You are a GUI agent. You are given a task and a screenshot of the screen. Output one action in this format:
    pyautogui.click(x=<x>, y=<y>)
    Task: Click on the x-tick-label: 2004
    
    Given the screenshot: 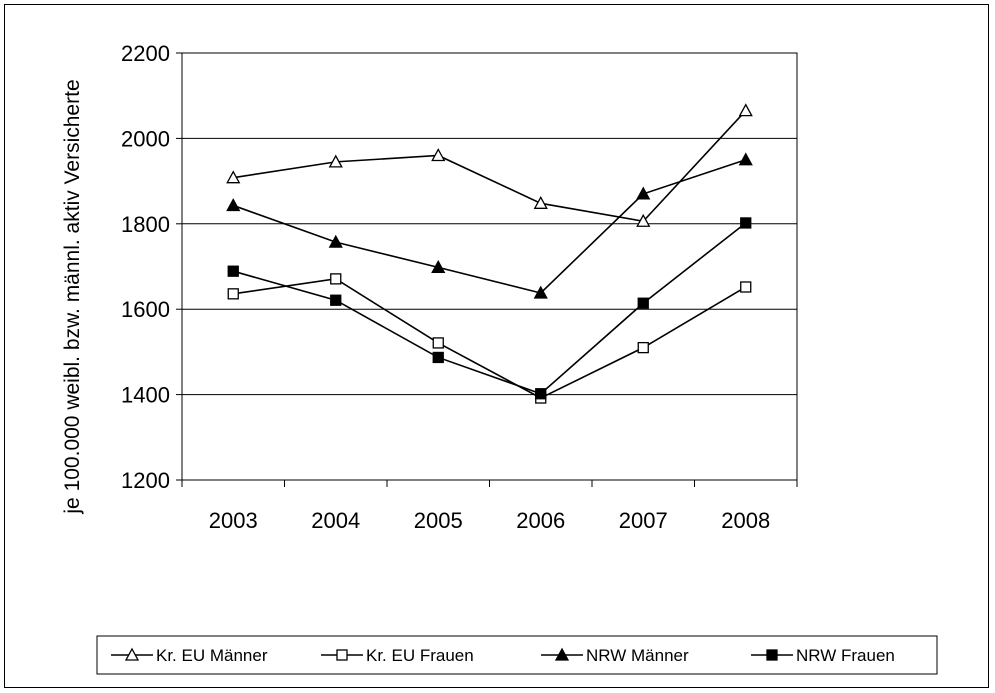 What is the action you would take?
    pyautogui.click(x=335, y=520)
    